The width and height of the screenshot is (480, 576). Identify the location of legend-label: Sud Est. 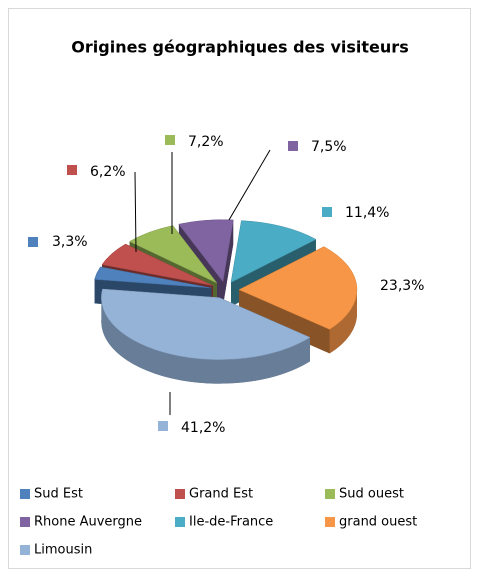
(58, 494).